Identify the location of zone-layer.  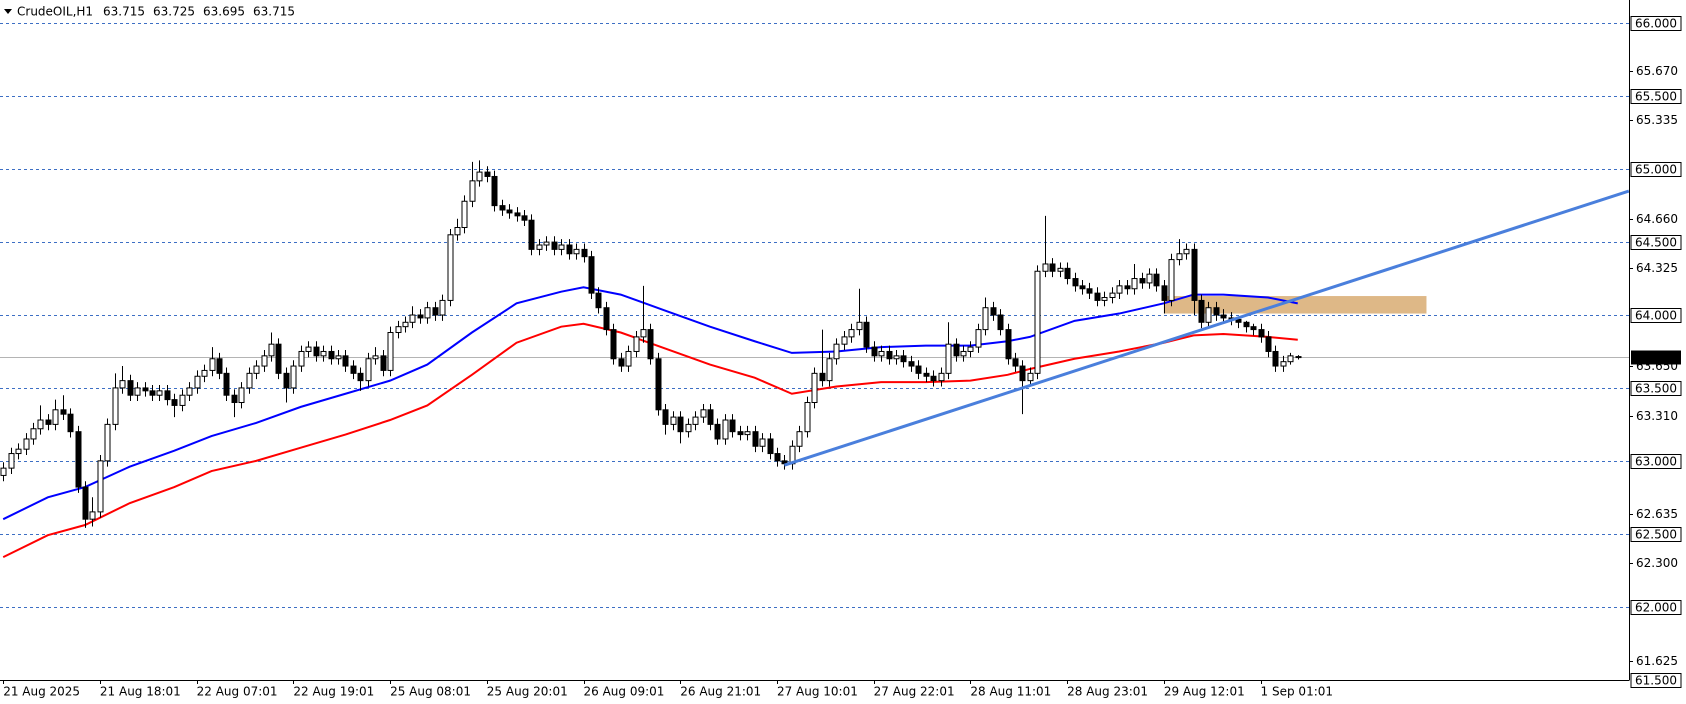
(1295, 305).